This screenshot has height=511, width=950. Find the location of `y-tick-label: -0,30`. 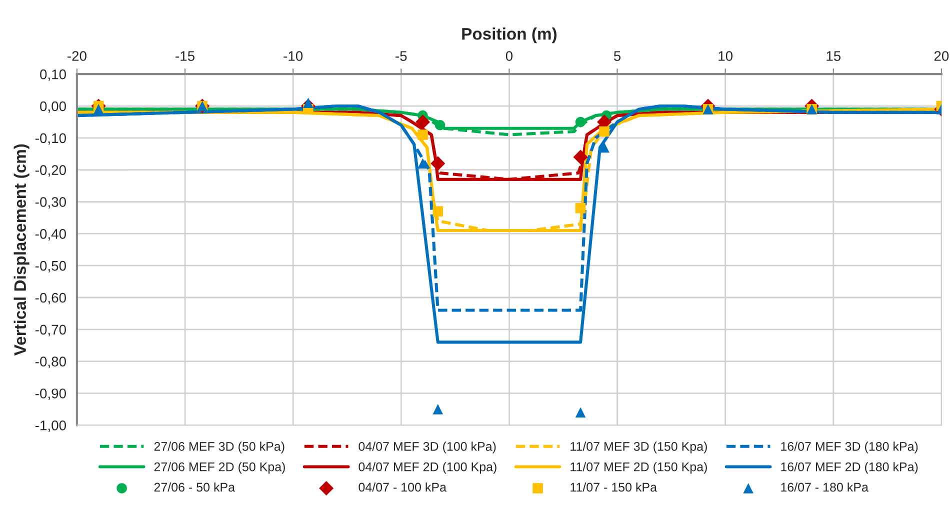

y-tick-label: -0,30 is located at coordinates (50, 203).